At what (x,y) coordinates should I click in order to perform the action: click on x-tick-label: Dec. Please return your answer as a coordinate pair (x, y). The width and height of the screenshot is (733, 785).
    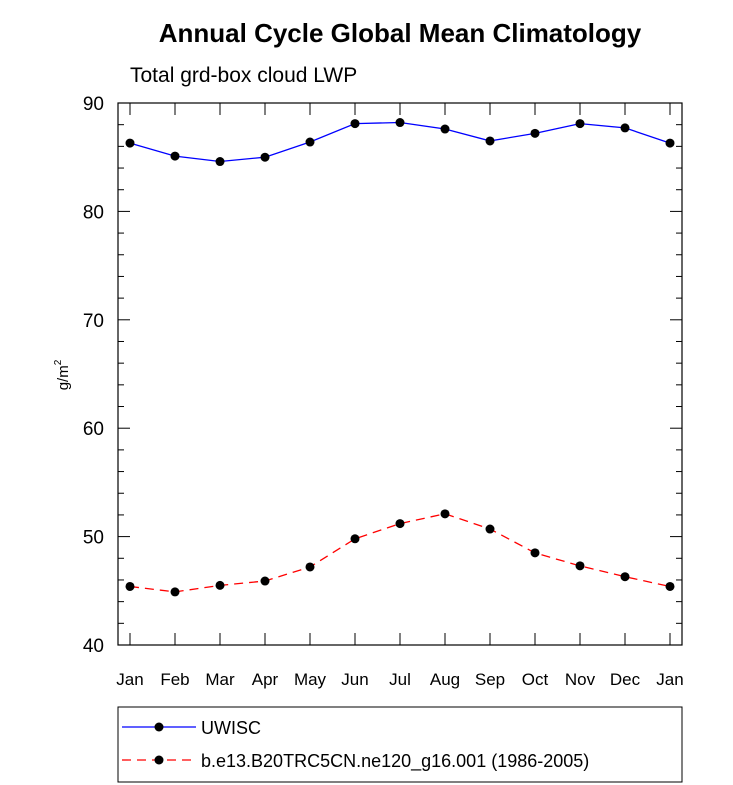
    Looking at the image, I should click on (625, 679).